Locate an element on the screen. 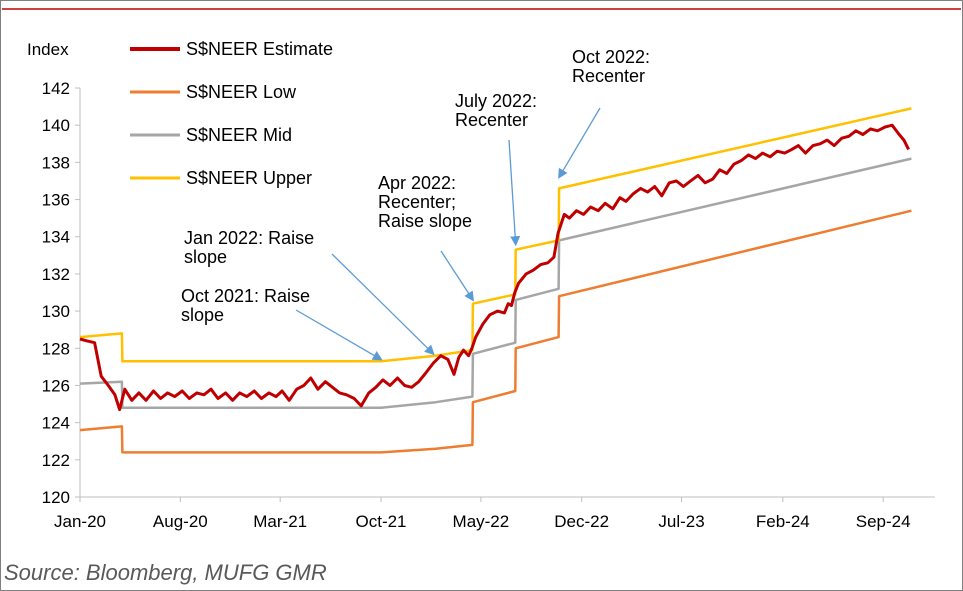 This screenshot has height=591, width=963. y-tick-label: 130 is located at coordinates (56, 311).